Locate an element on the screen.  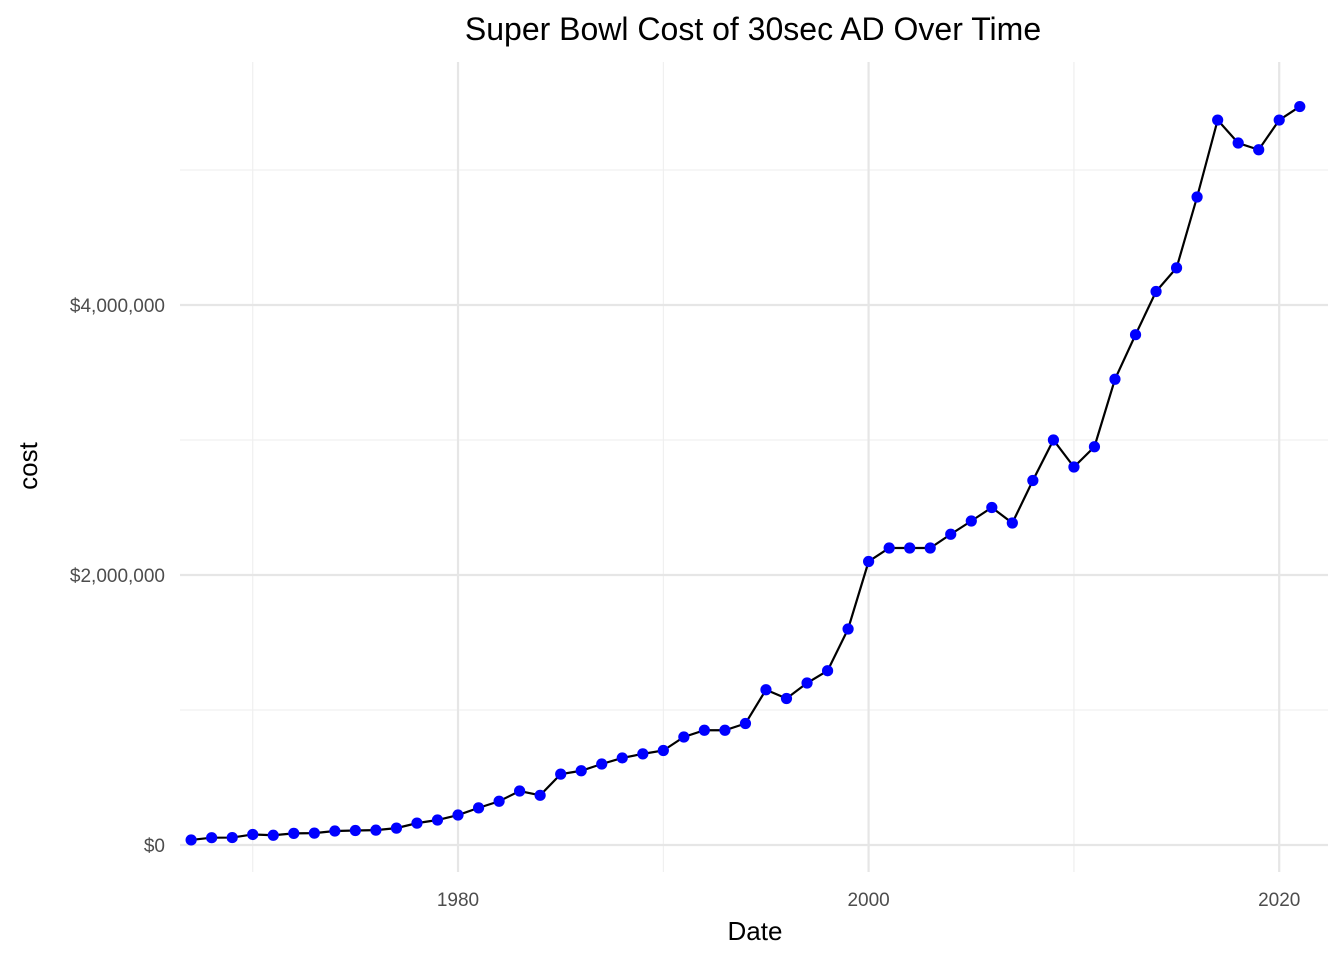
y-axis-title: cost is located at coordinates (28, 465).